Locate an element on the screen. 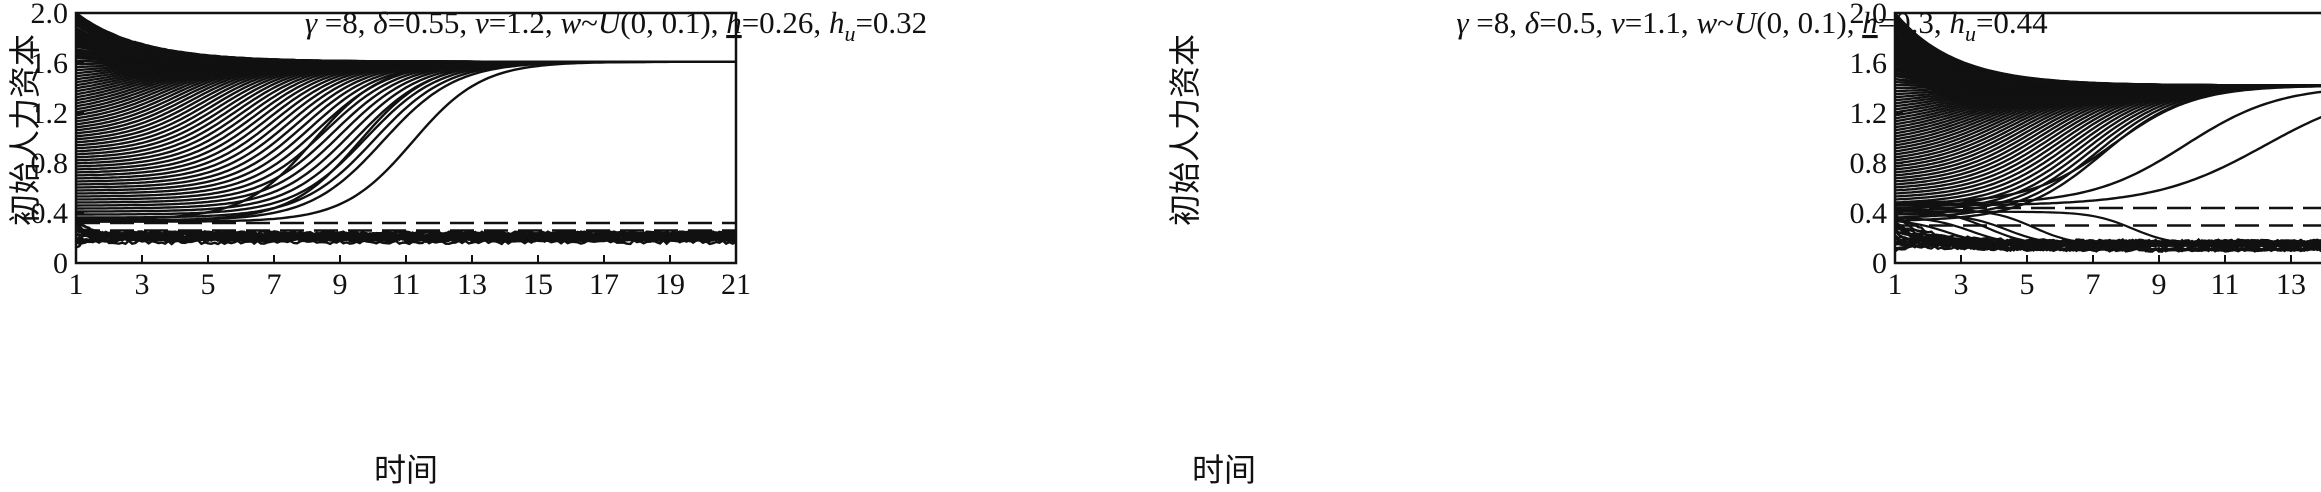 This screenshot has width=2321, height=492. title-delta-value: =0.55, is located at coordinates (431, 22).